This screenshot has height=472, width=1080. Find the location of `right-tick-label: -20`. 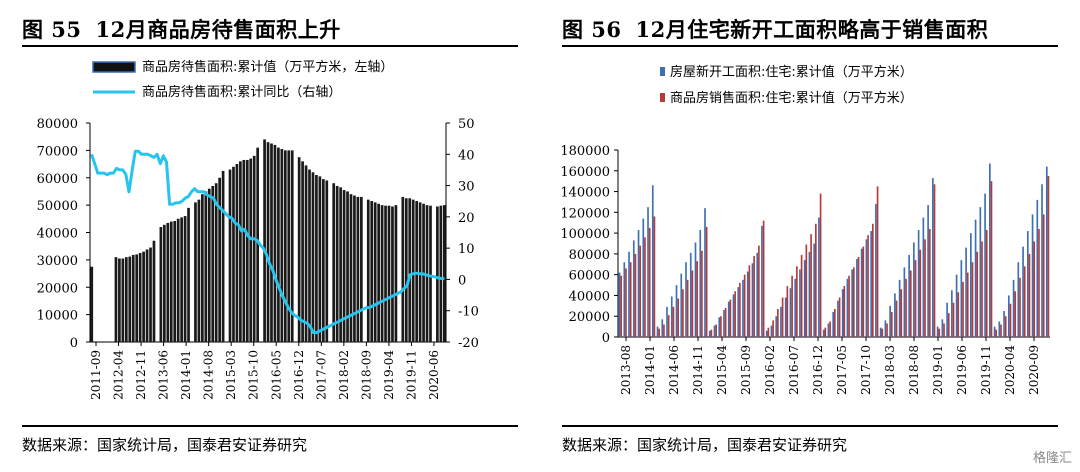

right-tick-label: -20 is located at coordinates (468, 343).